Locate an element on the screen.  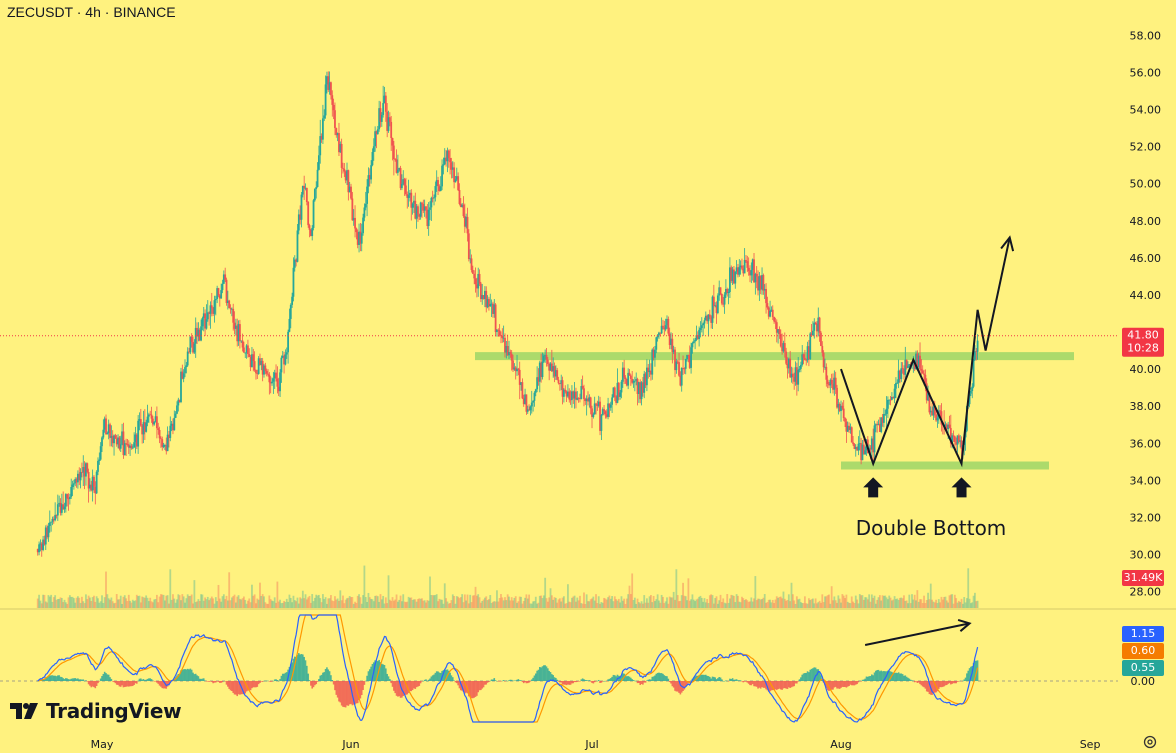
macd-trend-line is located at coordinates (917, 634).